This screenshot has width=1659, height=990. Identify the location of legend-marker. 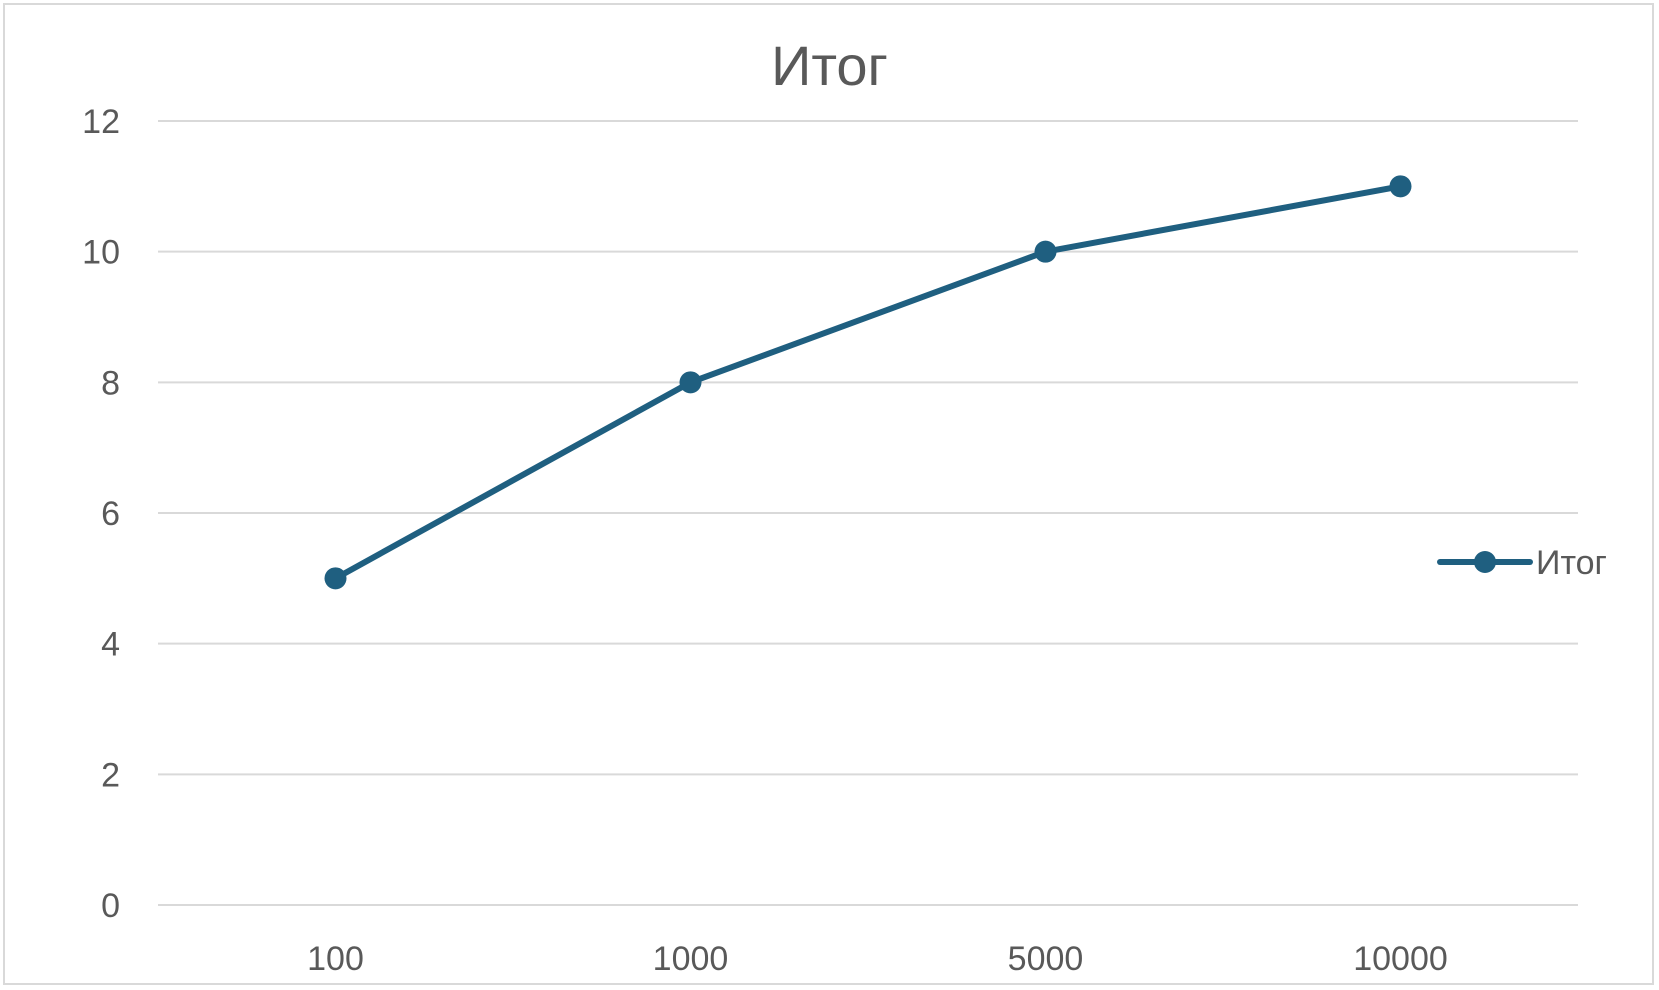
(1485, 562).